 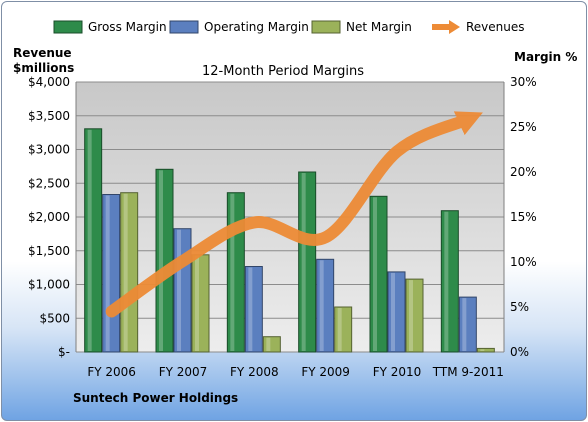 I want to click on right-tick-label: 30%, so click(x=523, y=82).